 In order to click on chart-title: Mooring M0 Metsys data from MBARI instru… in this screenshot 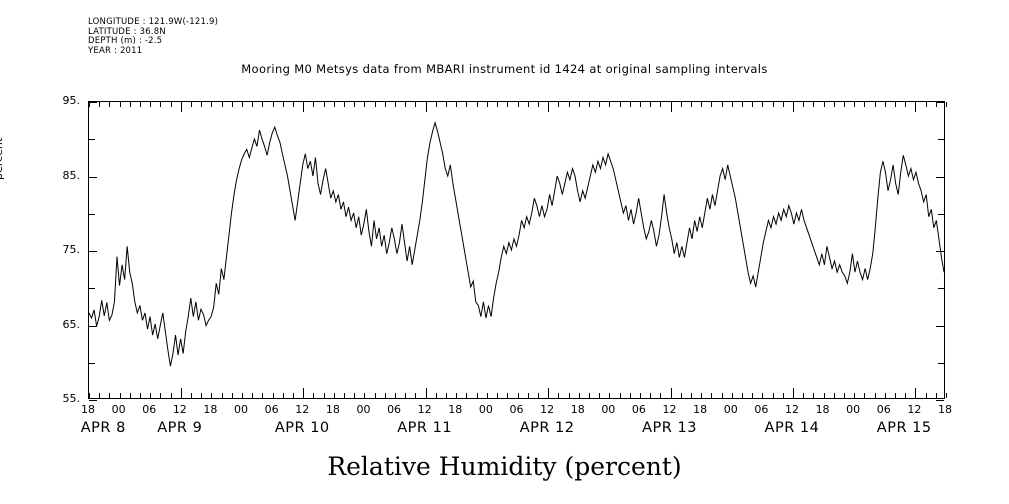, I will do `click(504, 69)`.